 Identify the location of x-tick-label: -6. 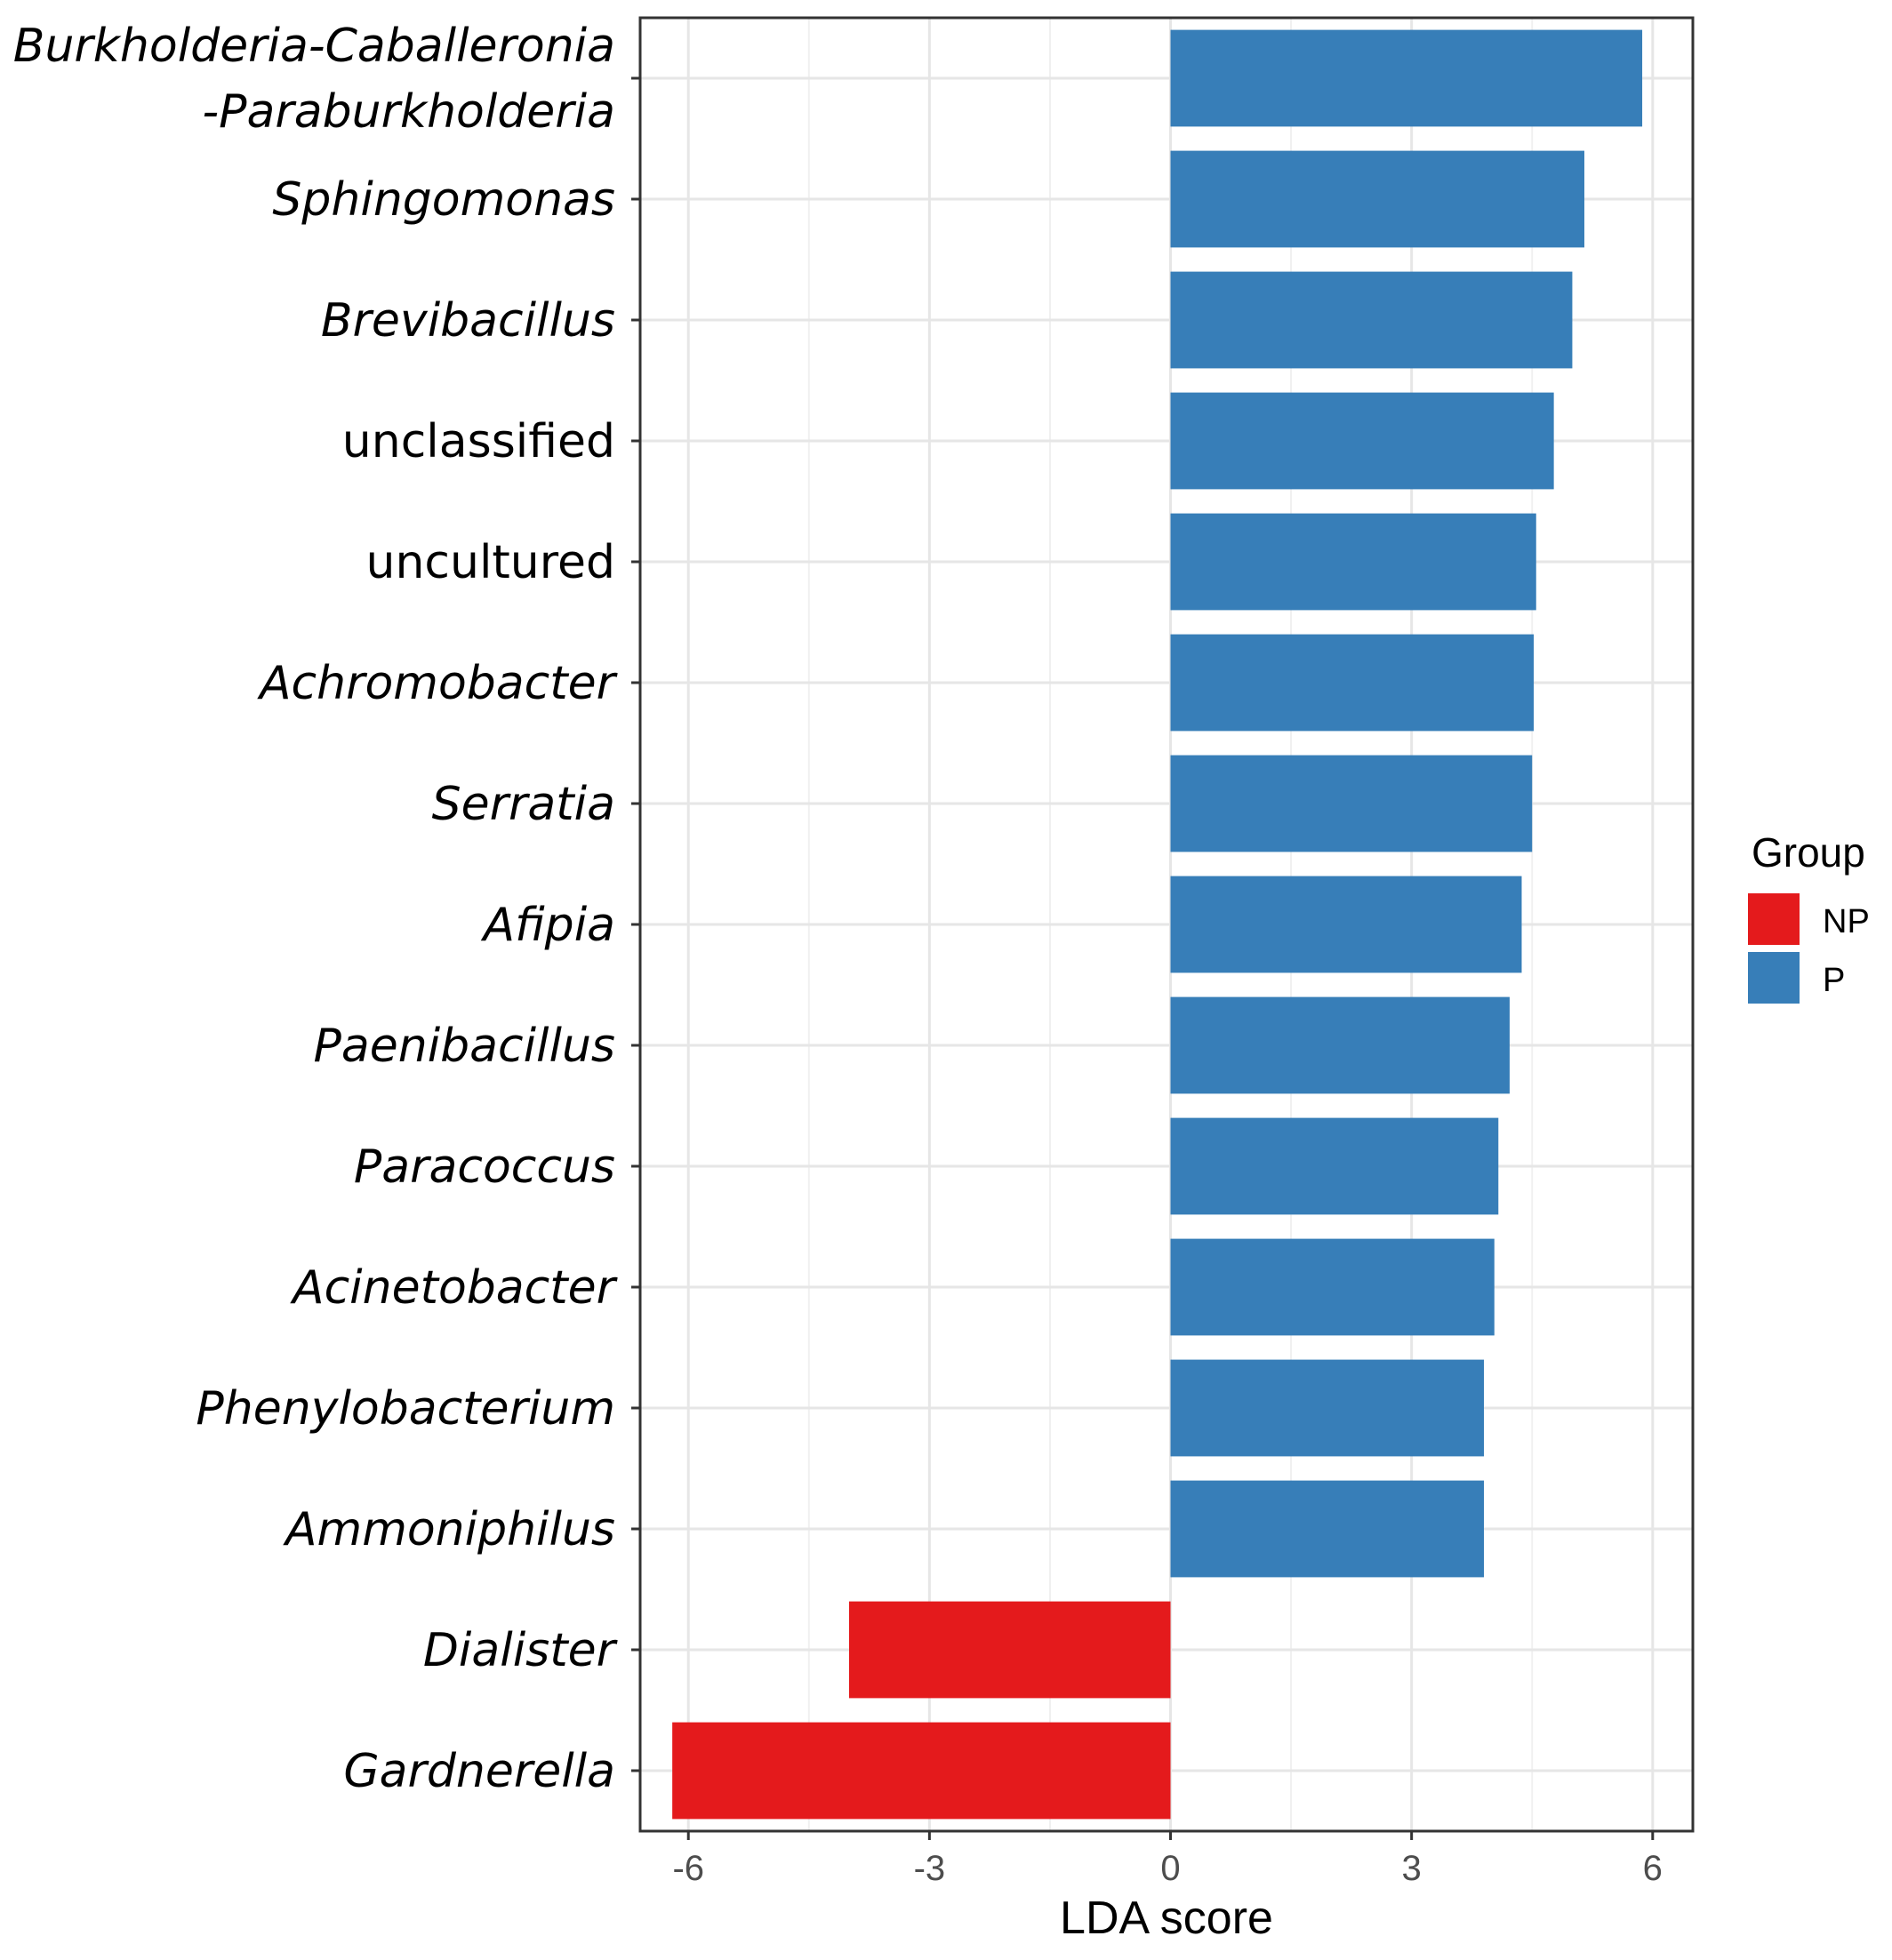
(688, 1868).